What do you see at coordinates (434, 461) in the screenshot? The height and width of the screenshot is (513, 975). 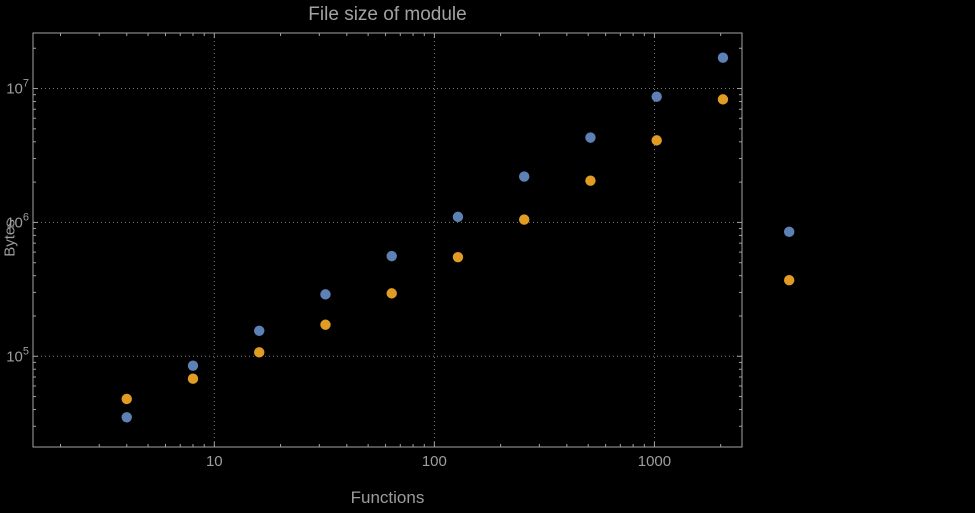 I see `x-tick-label: 100` at bounding box center [434, 461].